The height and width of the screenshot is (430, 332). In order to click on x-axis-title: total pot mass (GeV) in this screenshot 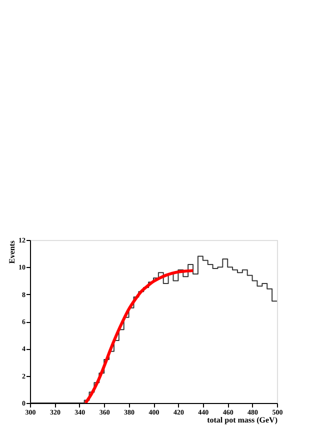, I will do `click(242, 420)`.